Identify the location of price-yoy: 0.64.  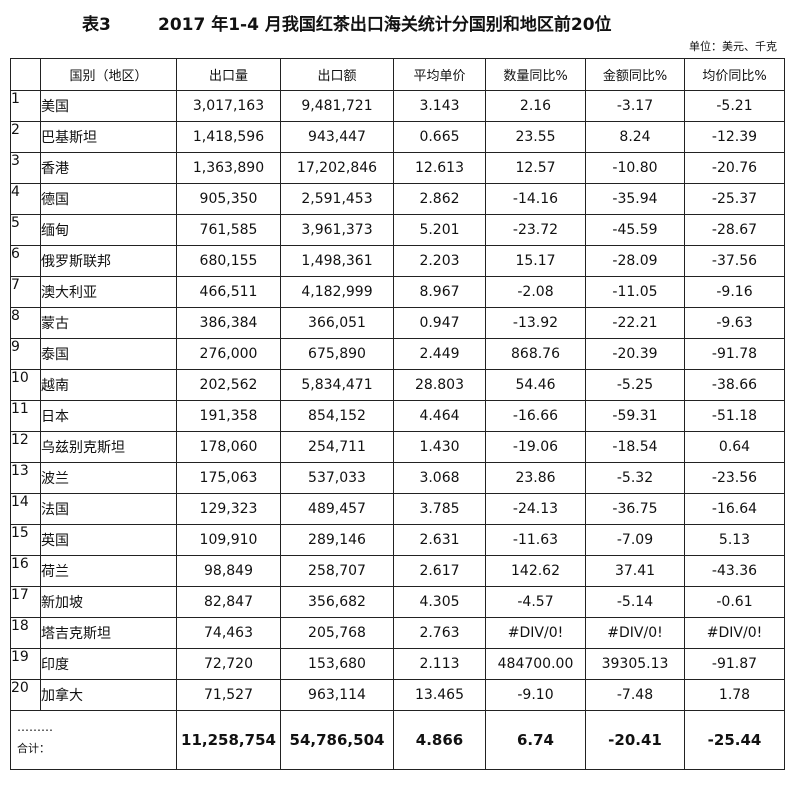
(734, 447).